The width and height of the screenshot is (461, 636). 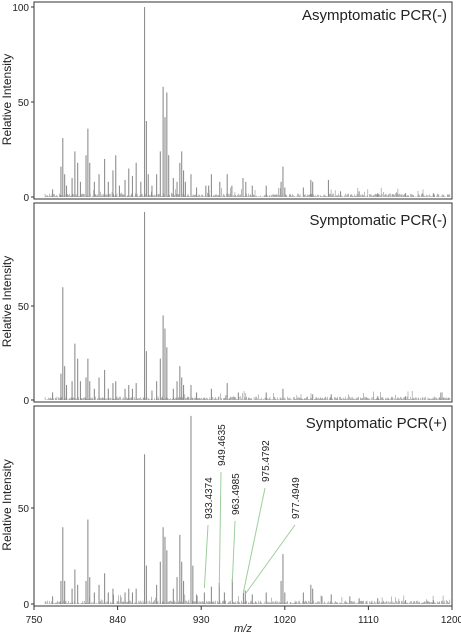 I want to click on x-tick-label: 930, so click(x=201, y=620).